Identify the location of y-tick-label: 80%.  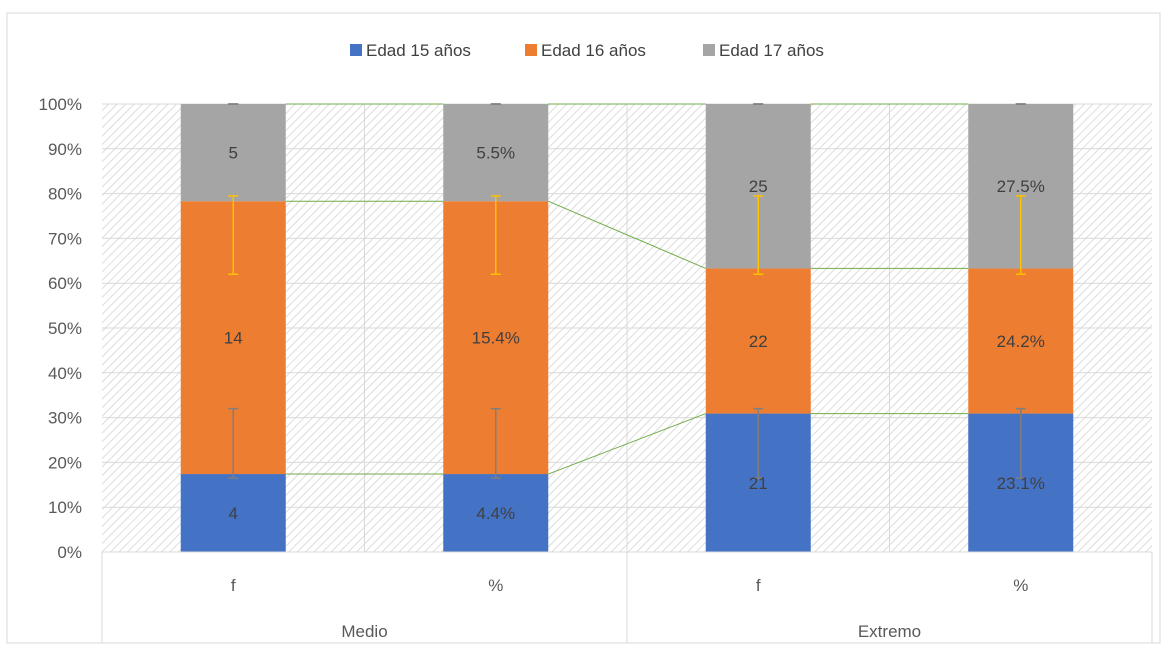
(65, 194).